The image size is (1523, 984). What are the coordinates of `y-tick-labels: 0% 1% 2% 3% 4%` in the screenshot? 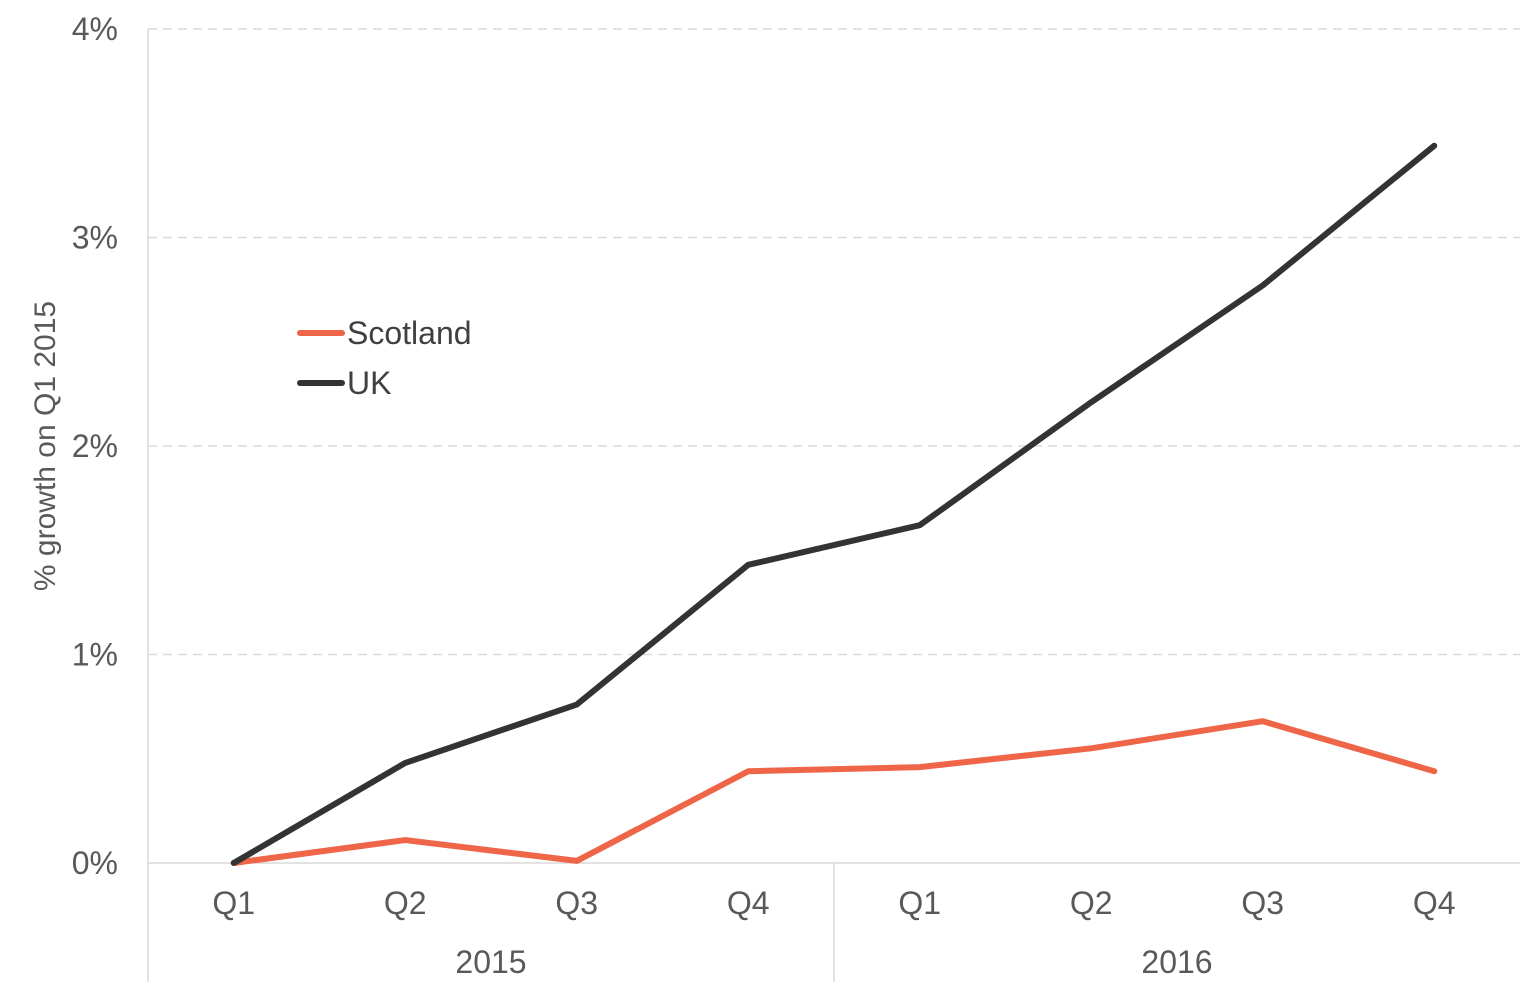 It's located at (95, 446).